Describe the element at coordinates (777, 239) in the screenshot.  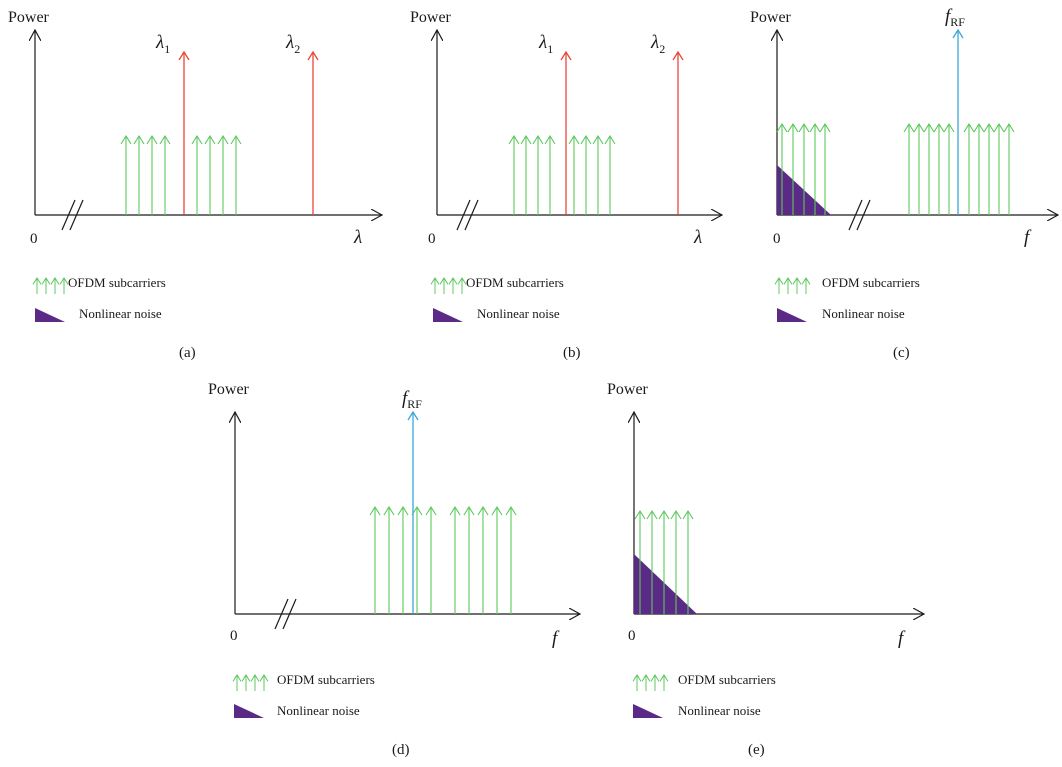
I see `origin-label-c: 0` at that location.